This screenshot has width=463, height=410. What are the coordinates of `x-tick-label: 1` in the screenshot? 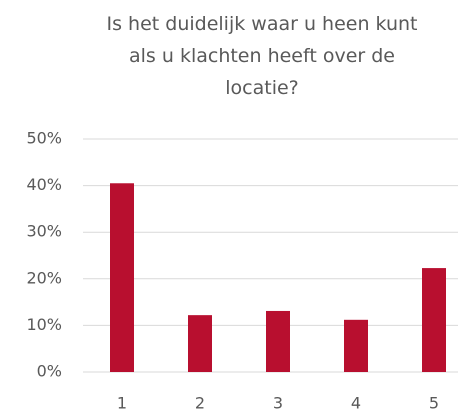 It's located at (122, 402).